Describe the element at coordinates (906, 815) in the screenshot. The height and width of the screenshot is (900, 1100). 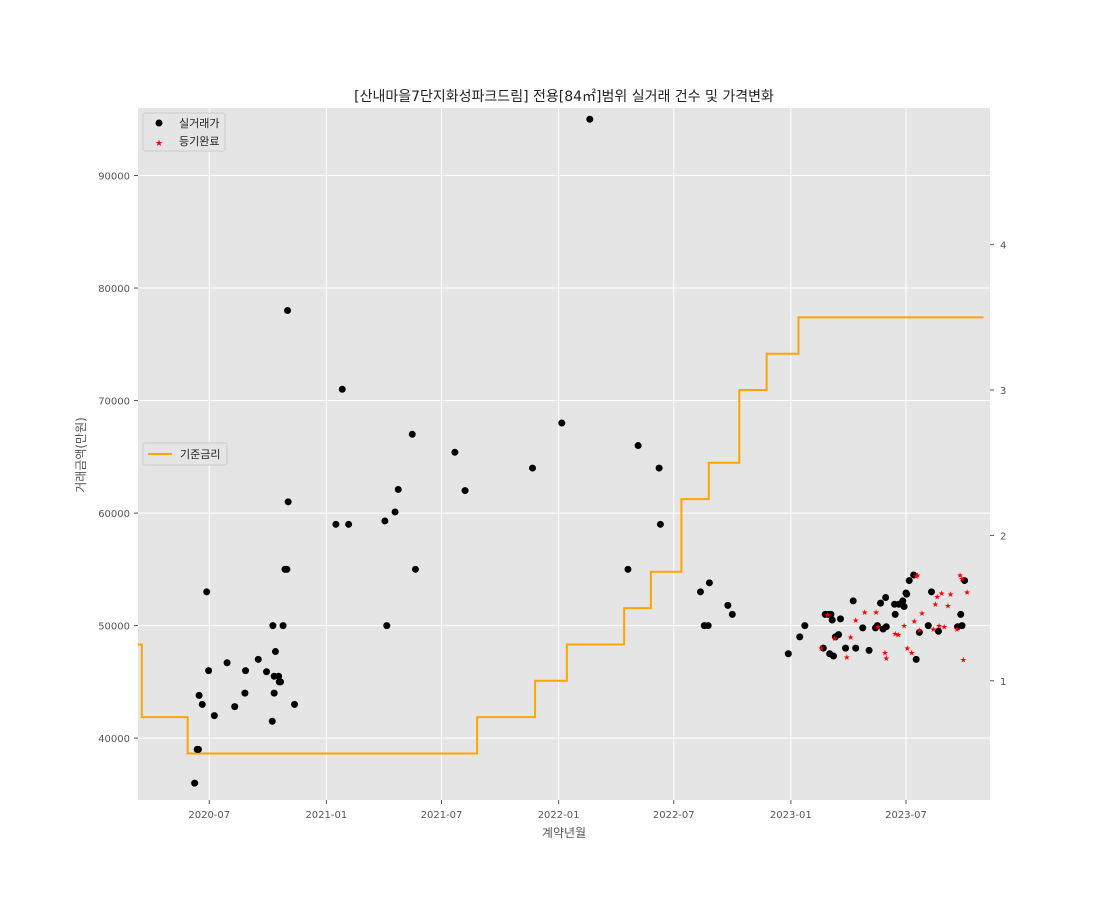
I see `x-tick-label: 2023-07` at that location.